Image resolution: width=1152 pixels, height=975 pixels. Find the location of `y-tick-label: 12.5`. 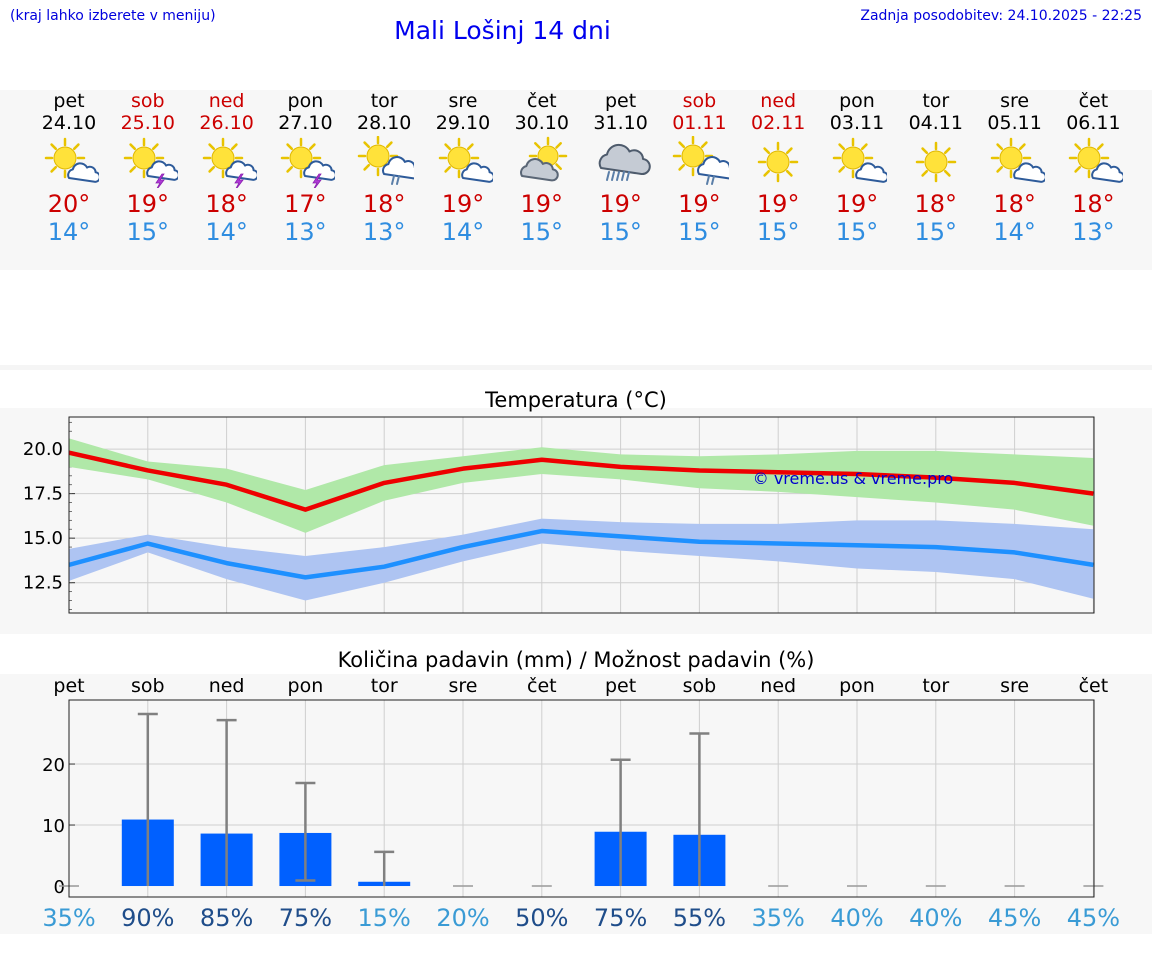

y-tick-label: 12.5 is located at coordinates (43, 583).